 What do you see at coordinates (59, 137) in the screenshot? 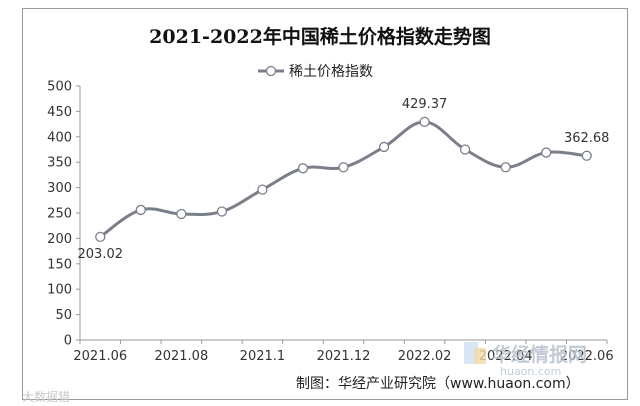
I see `y-tick-label: 400` at bounding box center [59, 137].